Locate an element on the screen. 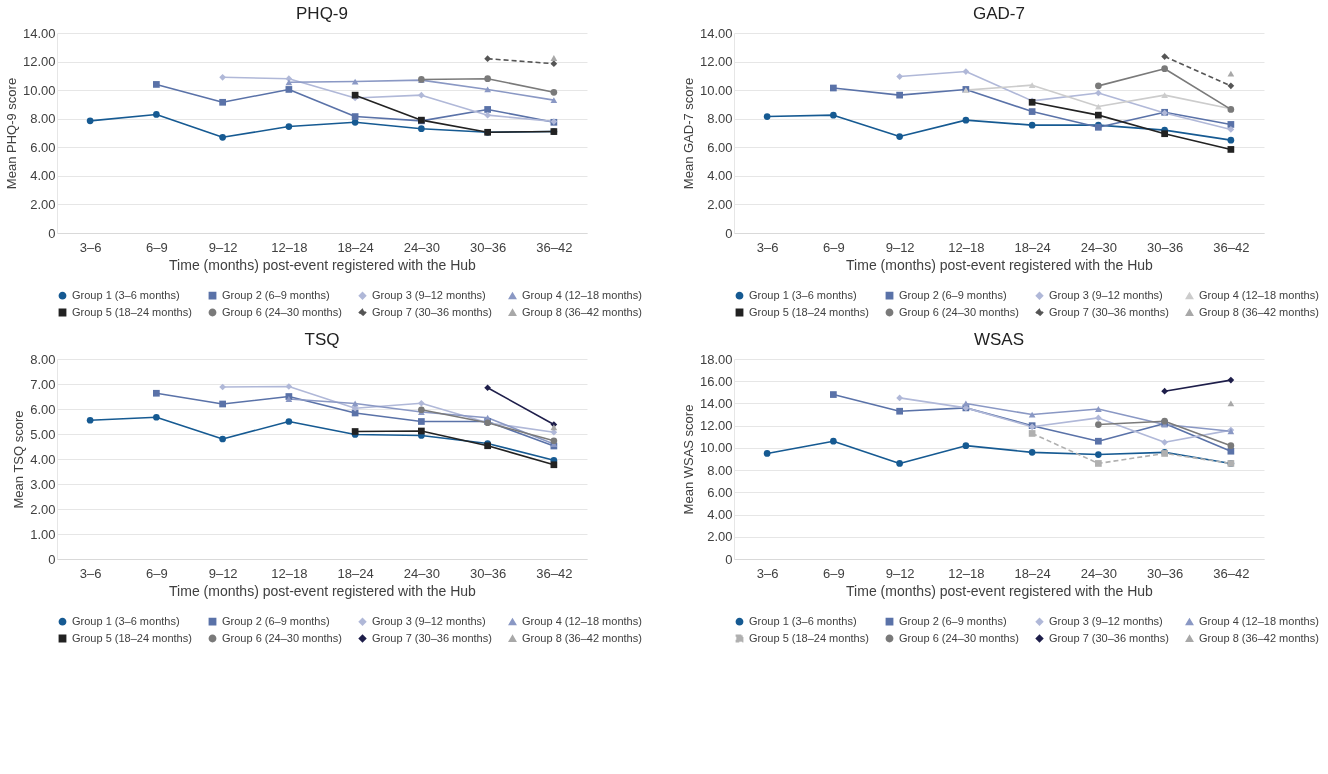 Image resolution: width=1328 pixels, height=774 pixels. chart-title: WSAS is located at coordinates (999, 339).